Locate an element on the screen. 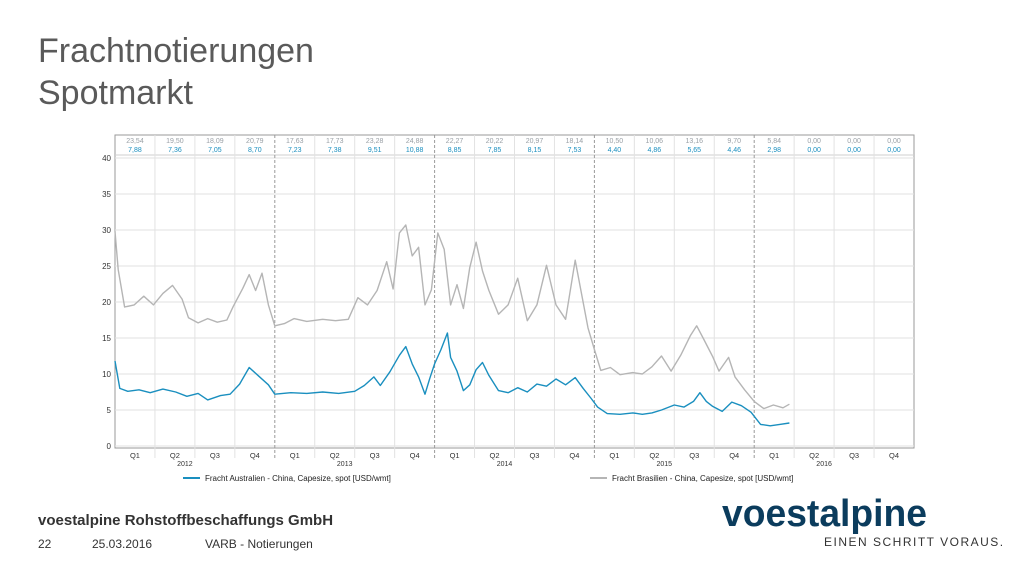  header-value-brasilien: 23,54 is located at coordinates (135, 141).